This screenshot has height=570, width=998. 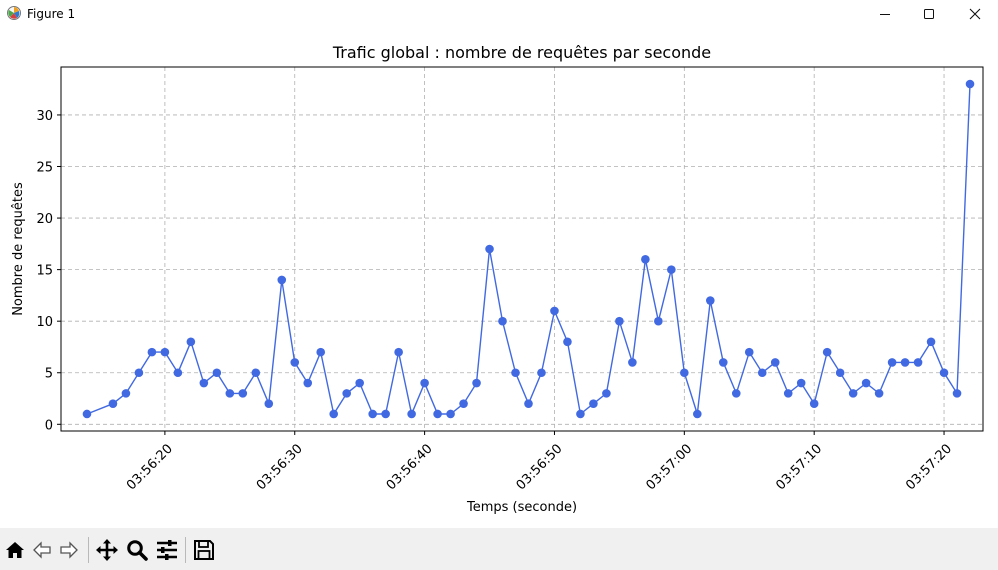 What do you see at coordinates (44, 168) in the screenshot?
I see `y-tick-label: 25` at bounding box center [44, 168].